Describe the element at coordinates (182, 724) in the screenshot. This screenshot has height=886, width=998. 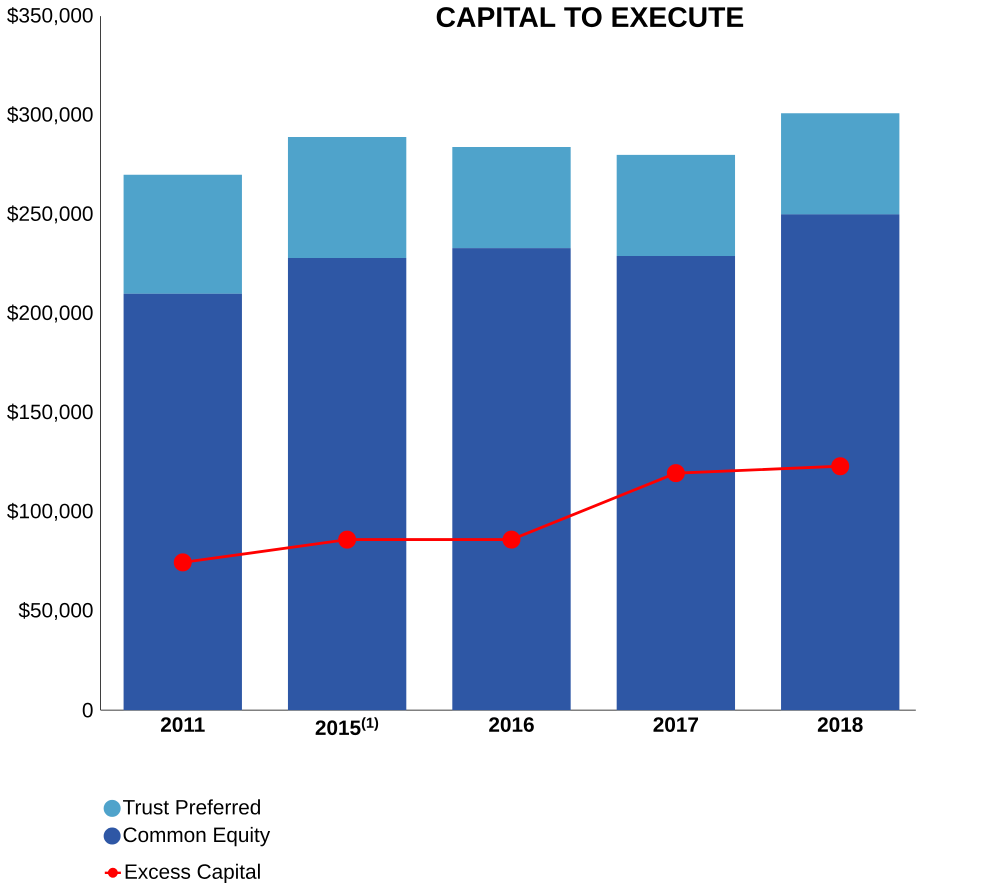
I see `x-tick-label: 2011` at that location.